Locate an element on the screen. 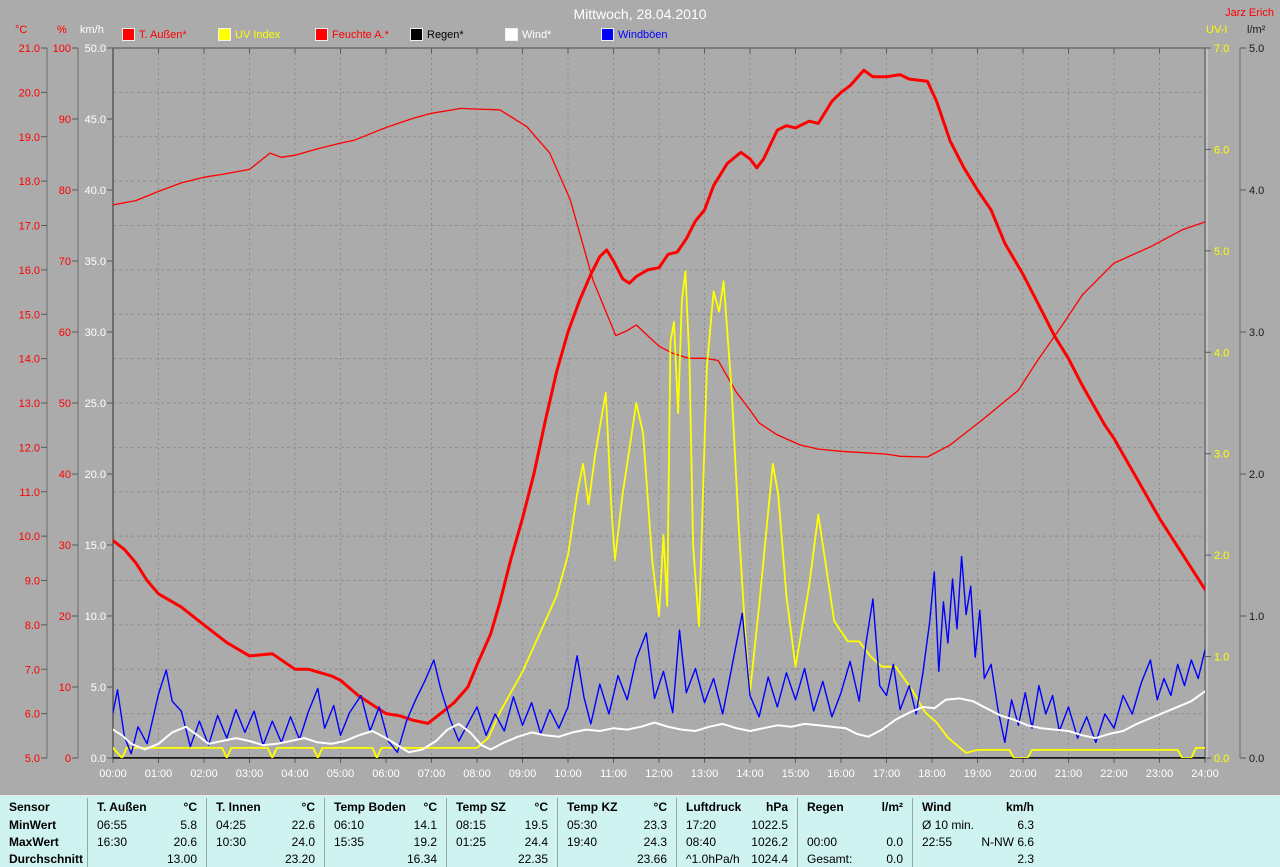 The height and width of the screenshot is (867, 1280). stats-cell-temp-boden: 06:10 14.1 is located at coordinates (386, 824).